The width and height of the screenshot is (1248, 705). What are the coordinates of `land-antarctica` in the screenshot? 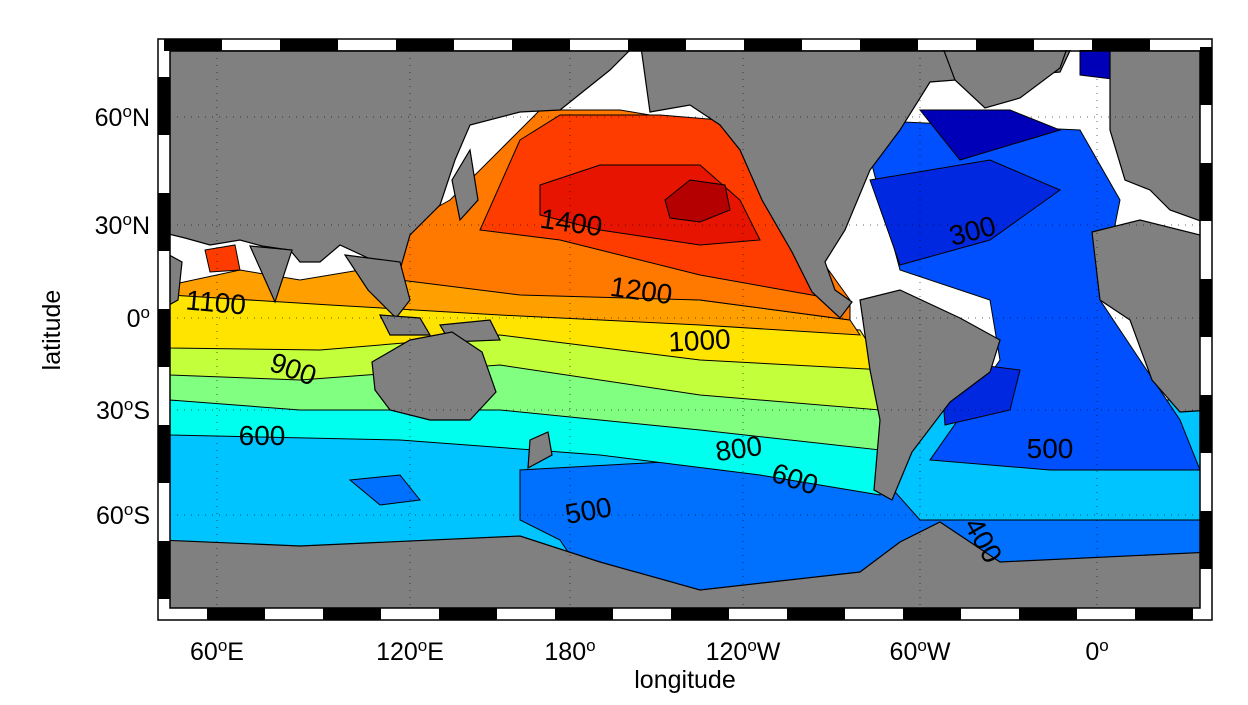 It's located at (685, 564).